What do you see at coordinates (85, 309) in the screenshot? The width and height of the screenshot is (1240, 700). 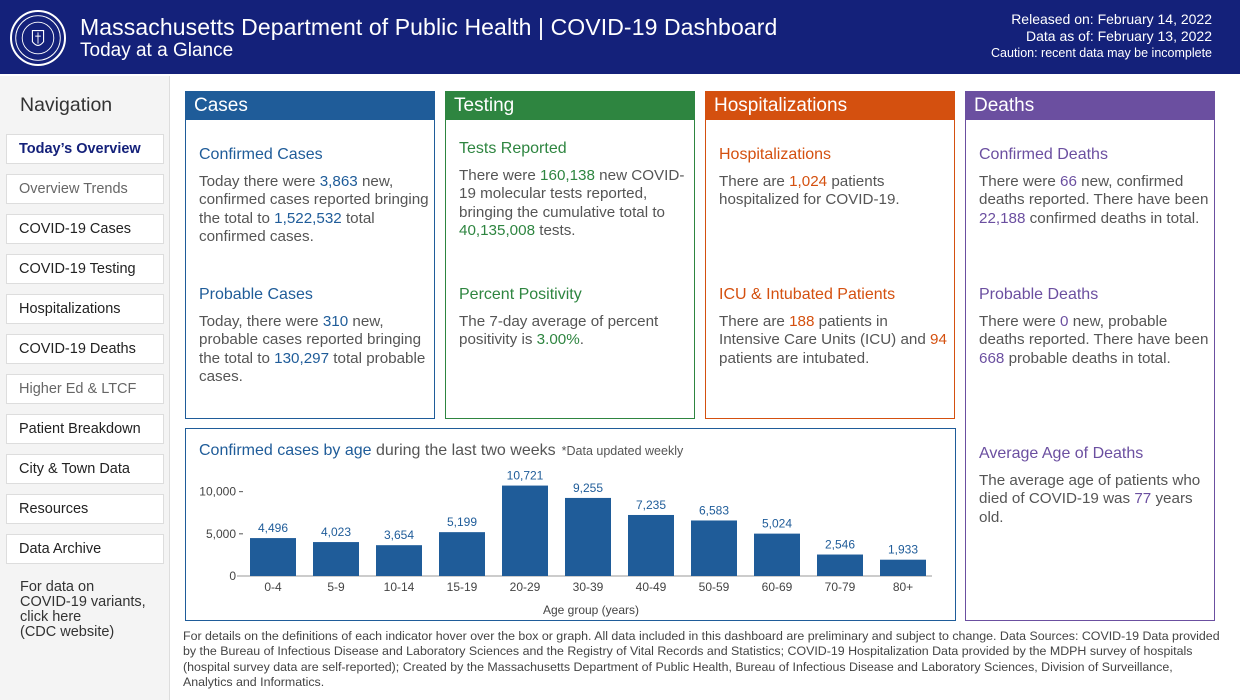 I see `nav-item-hospitalizations: Hospitalizations` at bounding box center [85, 309].